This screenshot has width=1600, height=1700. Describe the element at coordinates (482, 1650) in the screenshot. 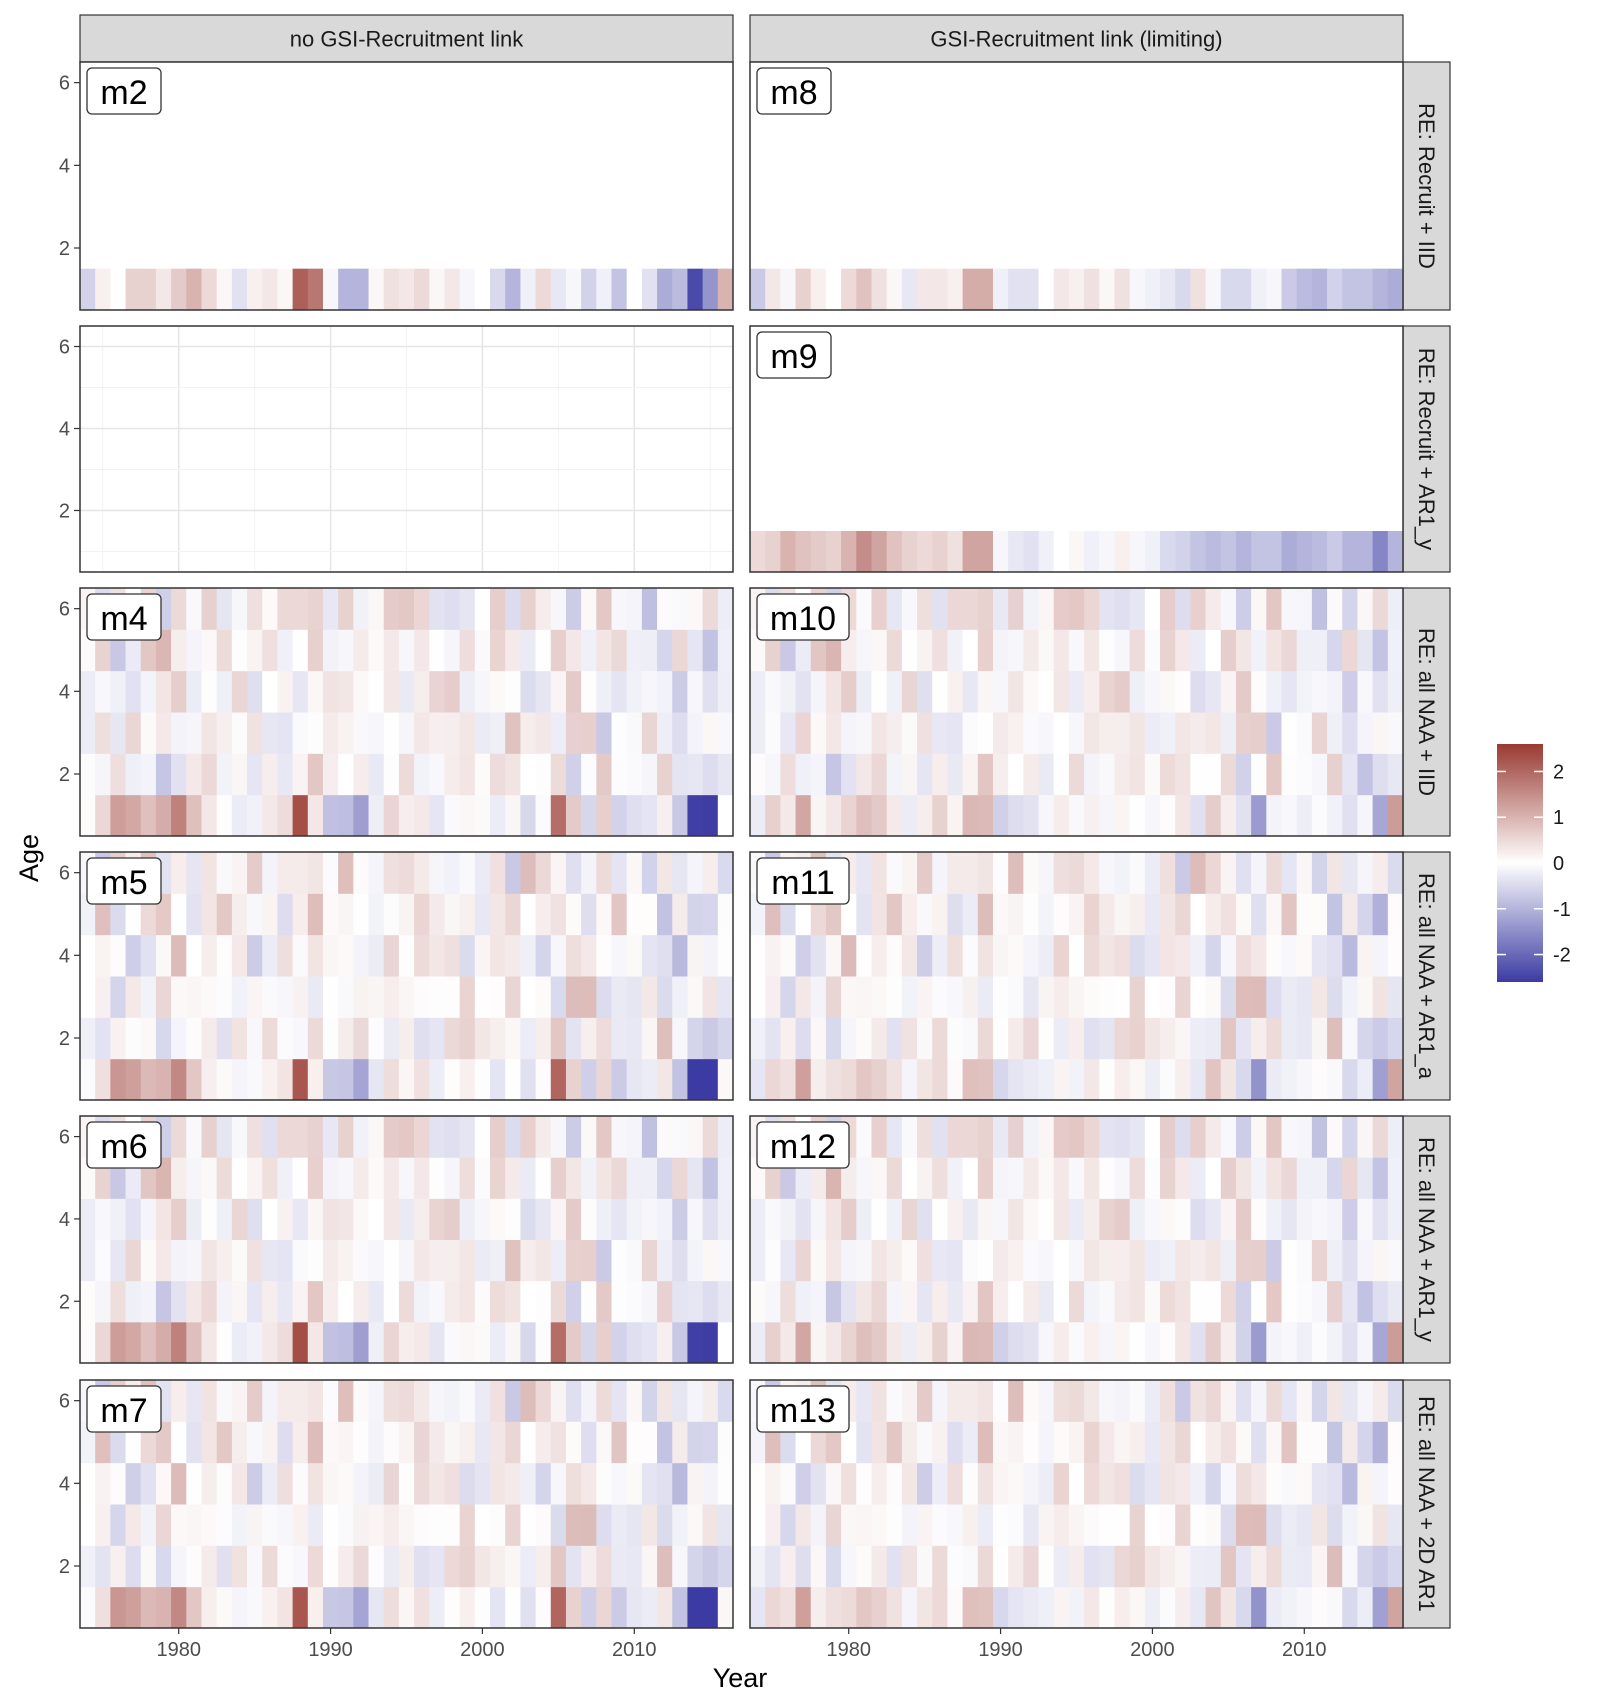

I see `x-tick-label: 2000` at that location.